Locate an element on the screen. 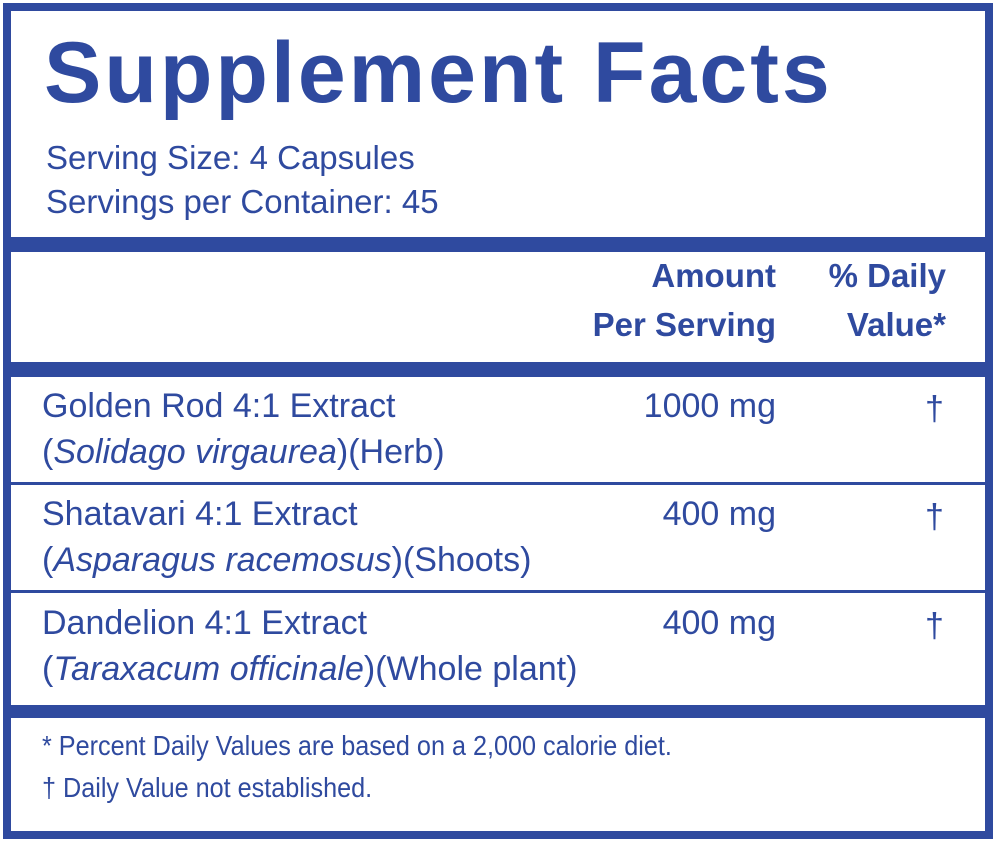  header-amount-2: Per Serving is located at coordinates (684, 324).